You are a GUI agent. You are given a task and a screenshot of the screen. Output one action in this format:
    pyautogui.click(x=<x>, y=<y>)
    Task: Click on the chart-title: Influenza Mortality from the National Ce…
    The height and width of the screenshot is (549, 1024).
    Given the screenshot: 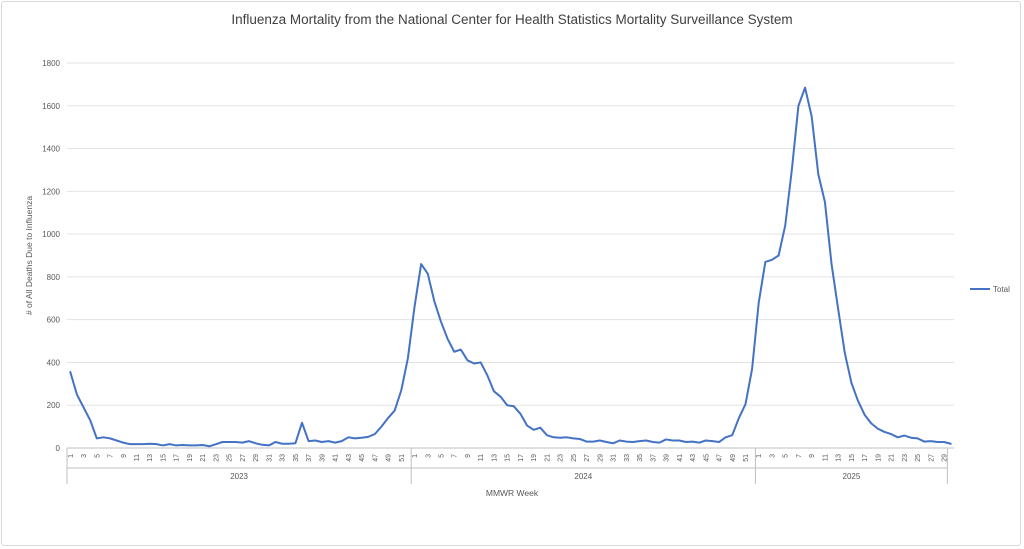 What is the action you would take?
    pyautogui.click(x=512, y=19)
    